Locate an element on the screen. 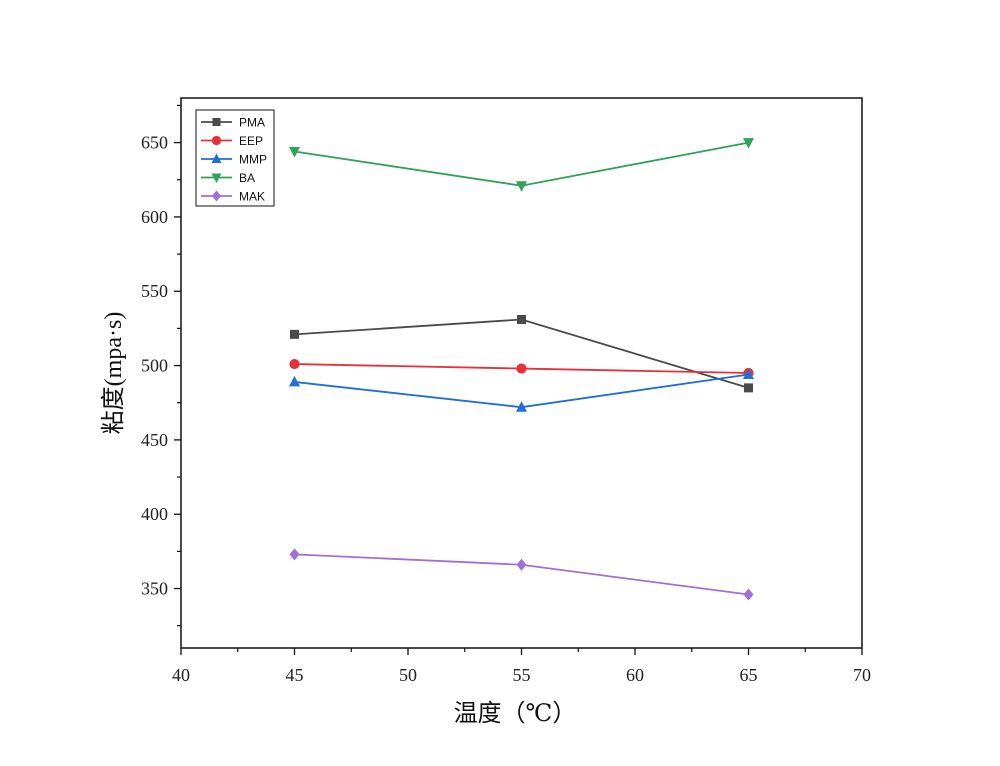 The width and height of the screenshot is (1000, 766). legend-item-eep: EEP is located at coordinates (232, 141).